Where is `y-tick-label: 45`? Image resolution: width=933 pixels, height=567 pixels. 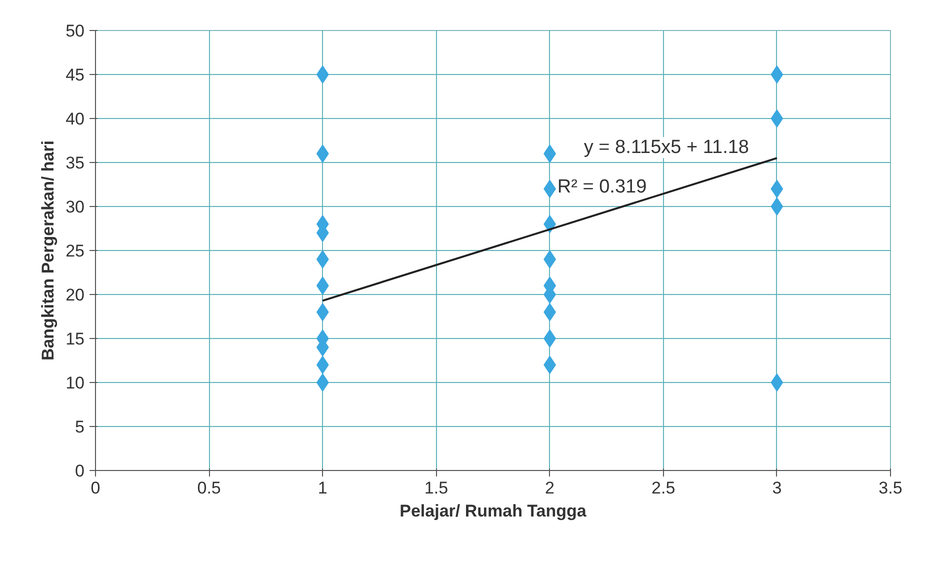
y-tick-label: 45 is located at coordinates (75, 75).